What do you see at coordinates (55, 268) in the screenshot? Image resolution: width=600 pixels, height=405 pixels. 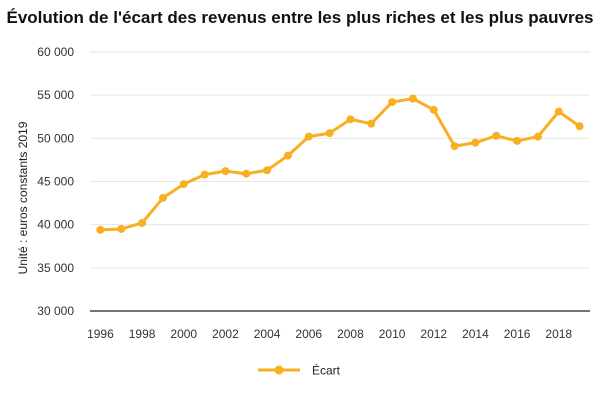 I see `y-tick-label: 35 000` at bounding box center [55, 268].